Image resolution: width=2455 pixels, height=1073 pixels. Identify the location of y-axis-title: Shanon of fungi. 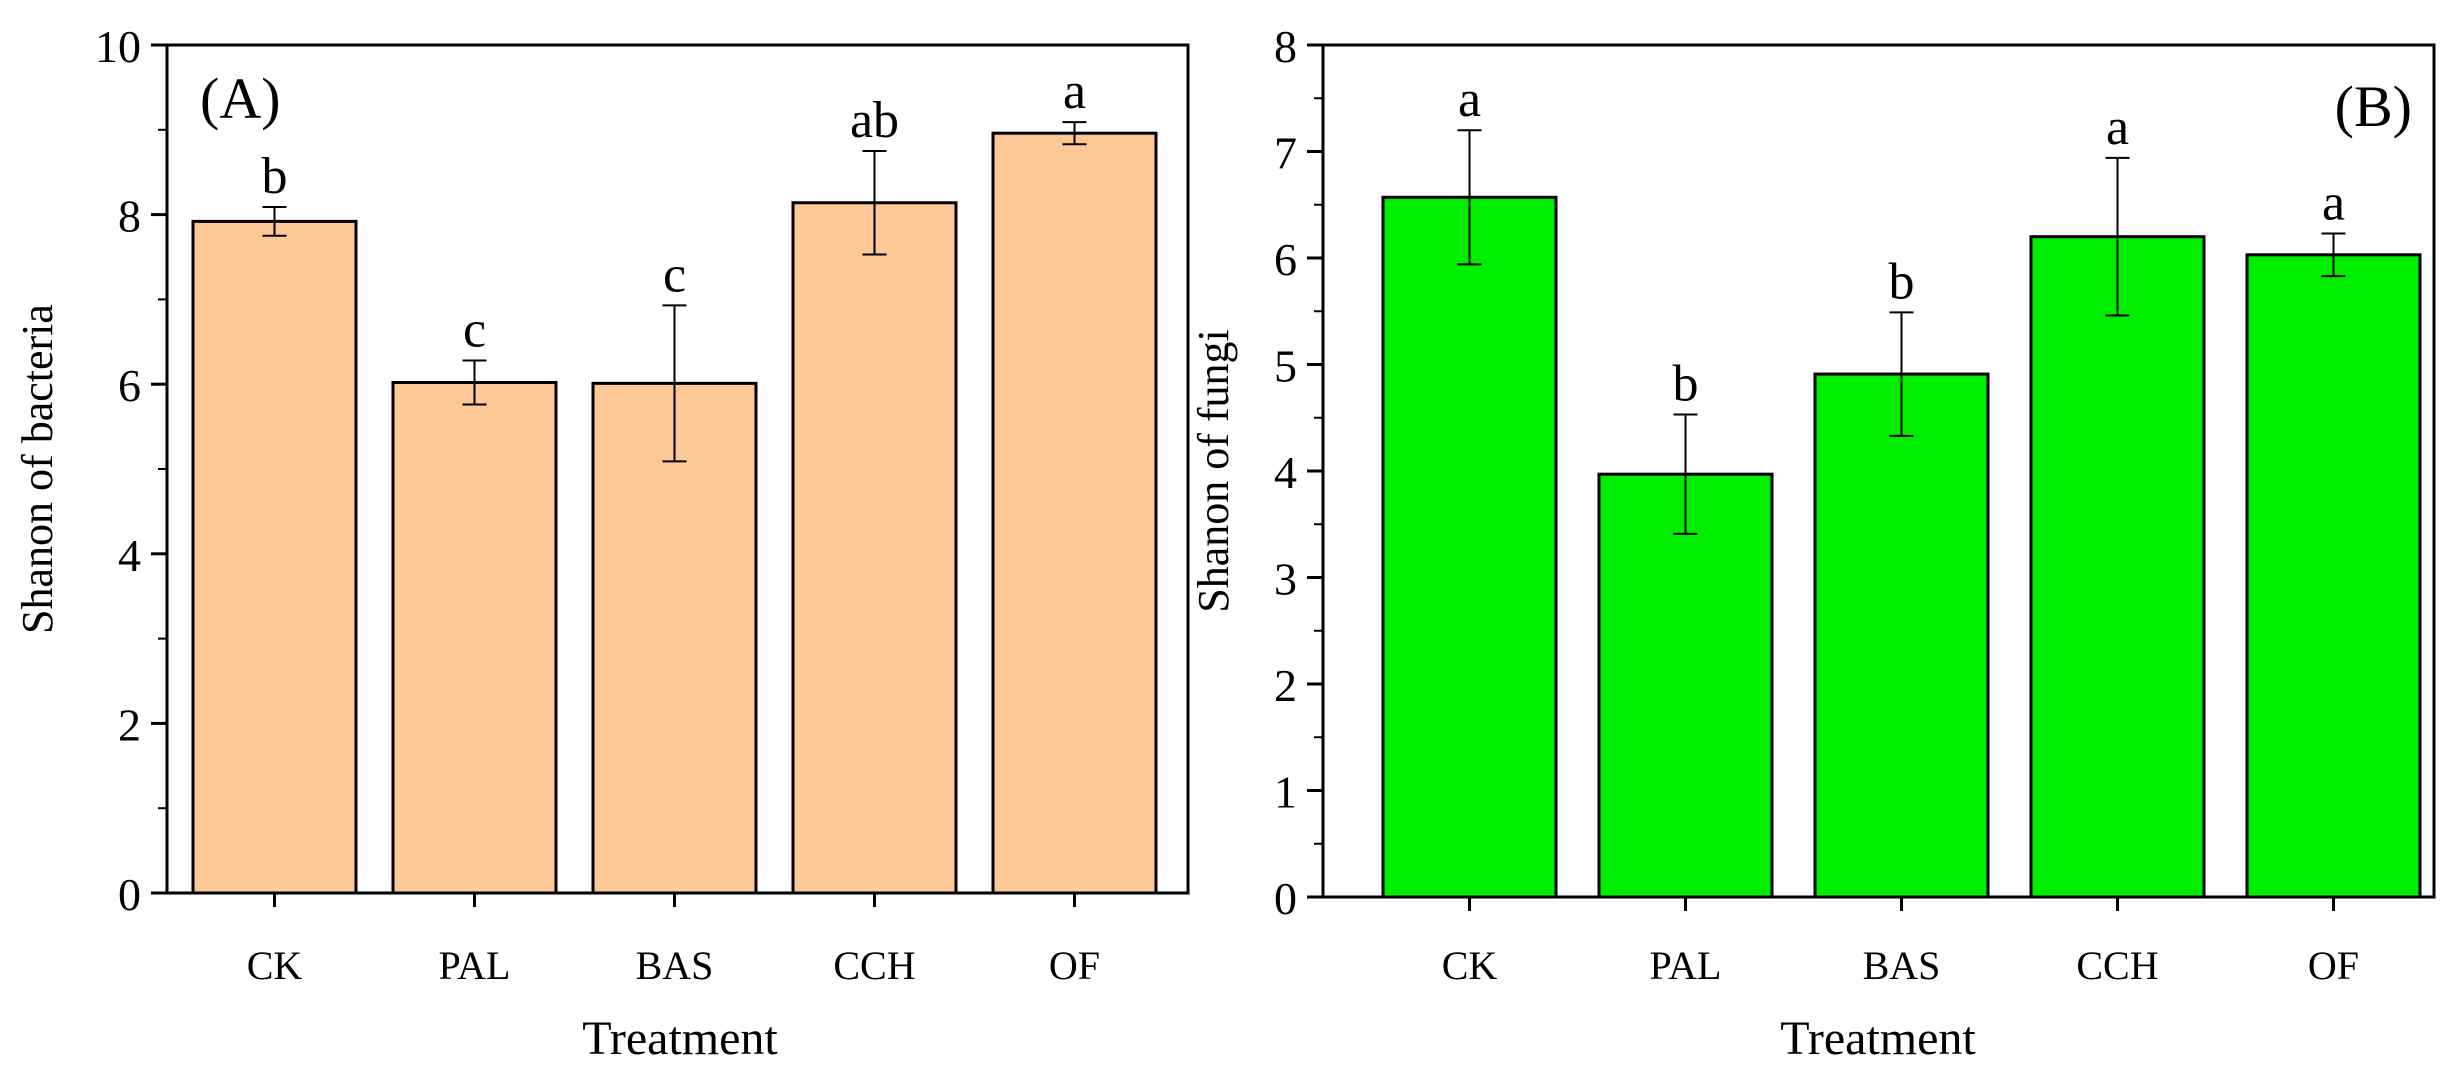
(1213, 471).